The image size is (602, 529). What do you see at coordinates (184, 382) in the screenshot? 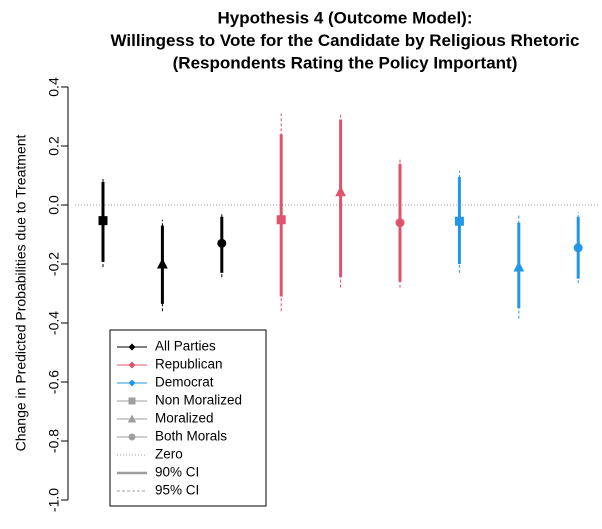
I see `legend-label: Democrat` at bounding box center [184, 382].